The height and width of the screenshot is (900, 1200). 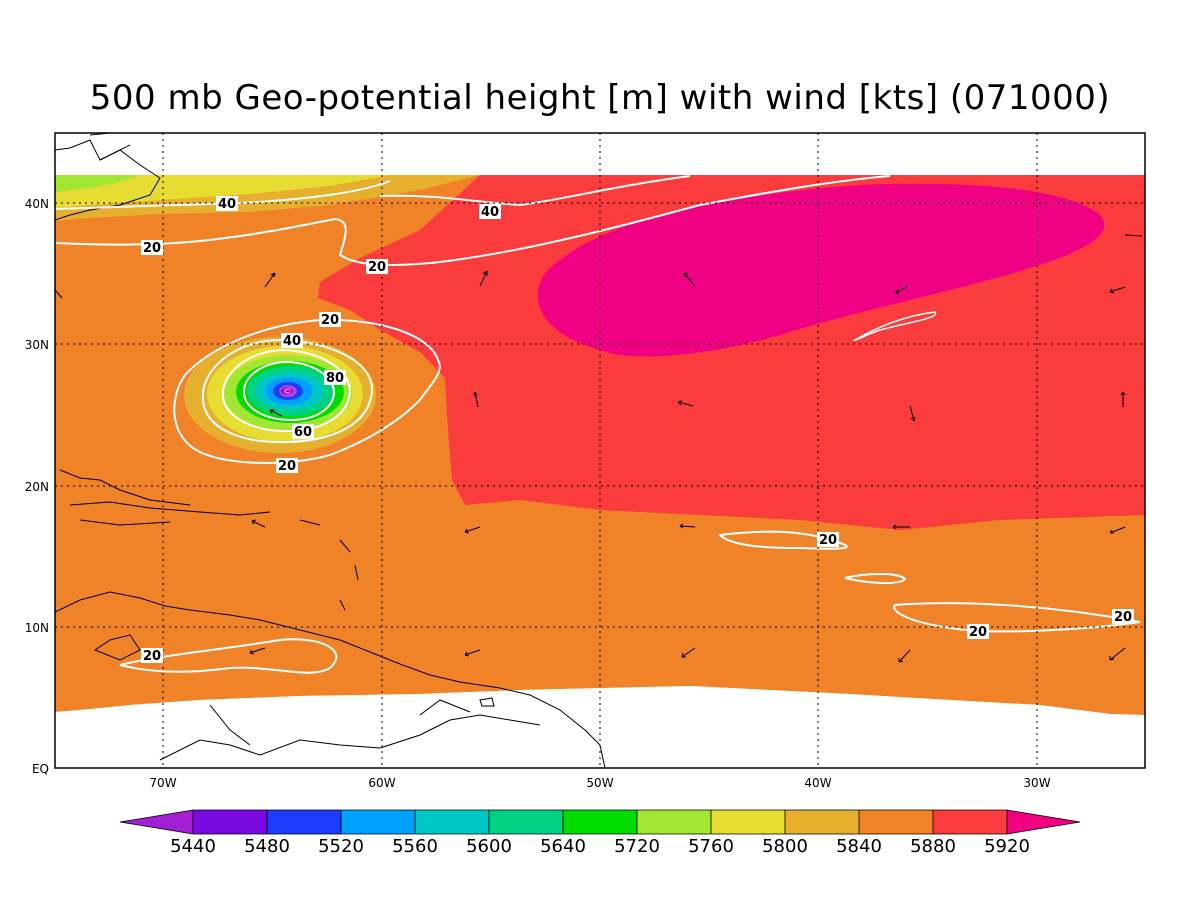 I want to click on lat-label: EQ, so click(x=40, y=769).